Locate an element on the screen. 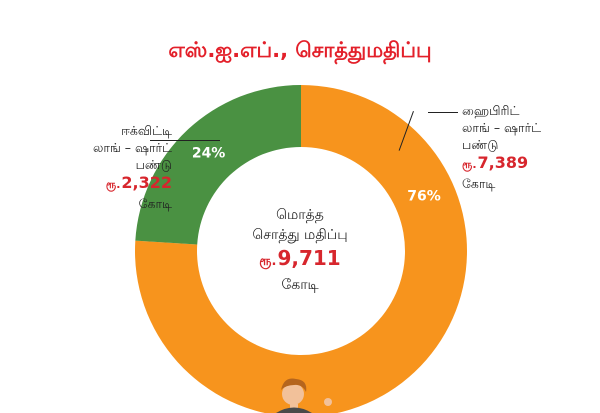  equity-name-line-1: ஈக்விட்டி is located at coordinates (146, 130).